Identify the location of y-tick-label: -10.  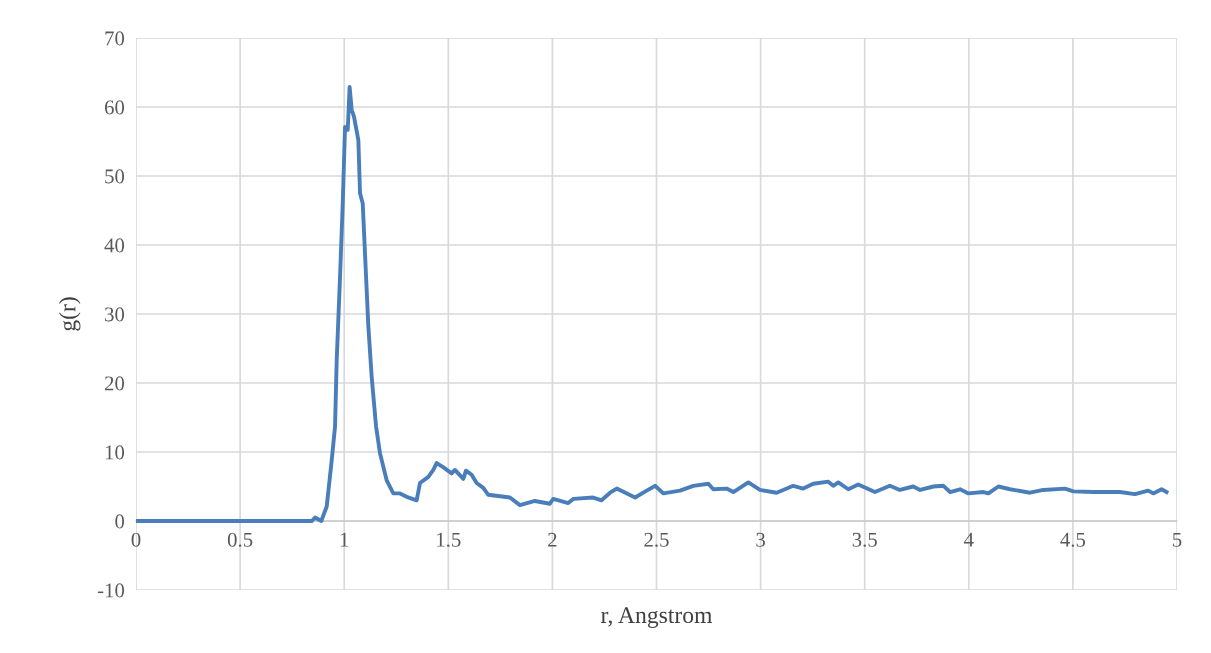
(111, 590).